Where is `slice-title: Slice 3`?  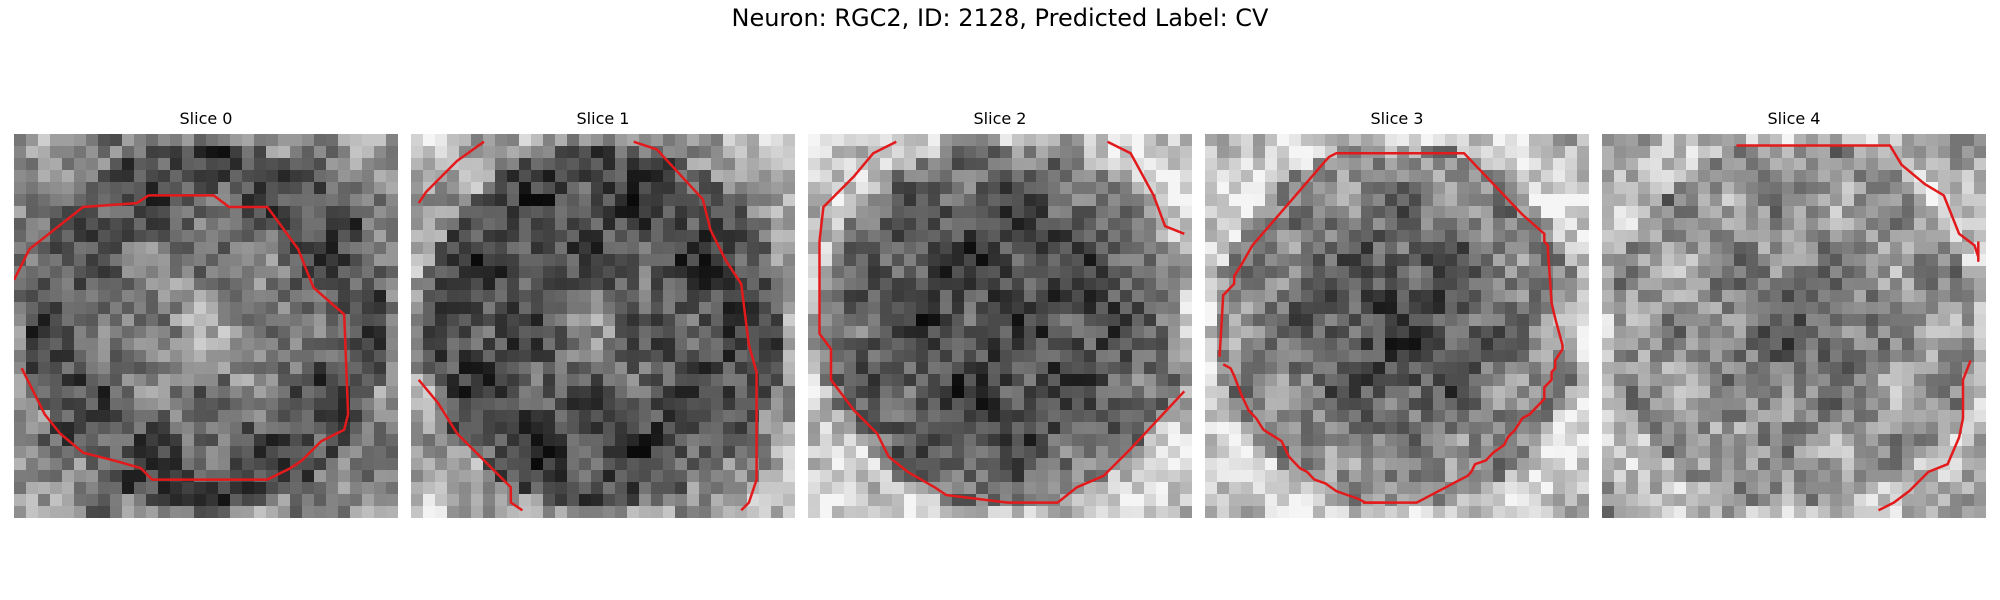
slice-title: Slice 3 is located at coordinates (1397, 118).